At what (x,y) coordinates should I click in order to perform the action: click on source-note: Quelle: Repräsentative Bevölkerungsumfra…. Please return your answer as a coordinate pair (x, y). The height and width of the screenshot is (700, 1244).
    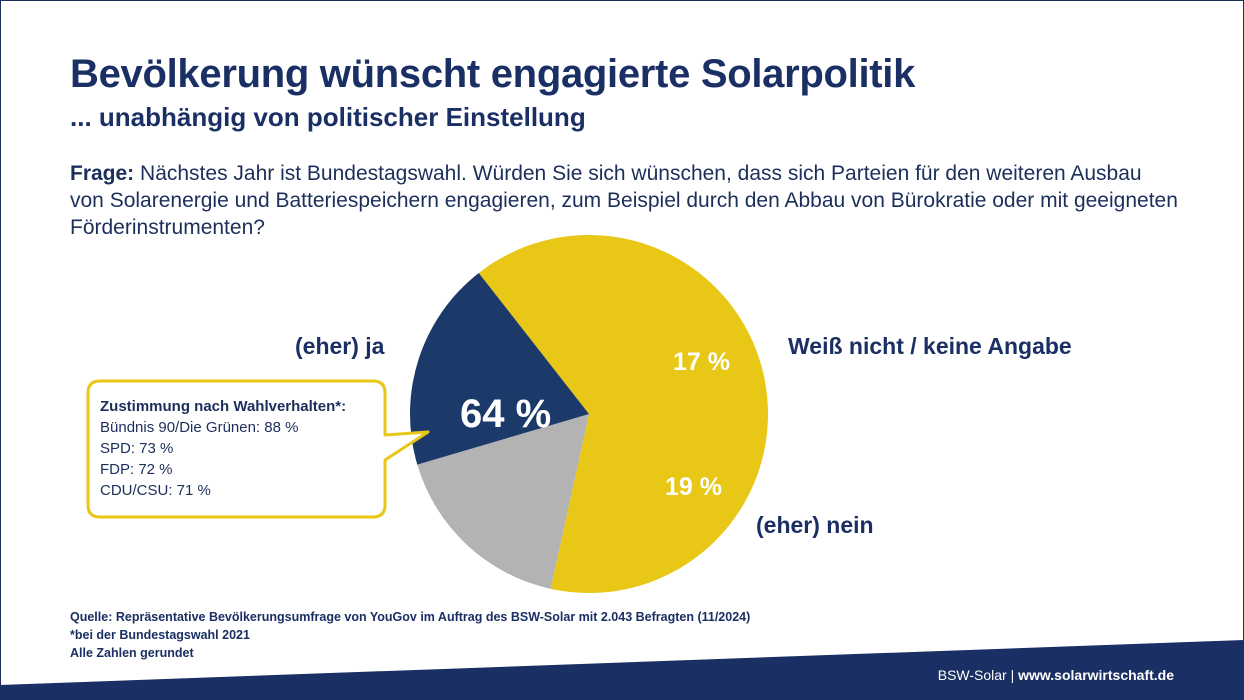
    Looking at the image, I should click on (410, 617).